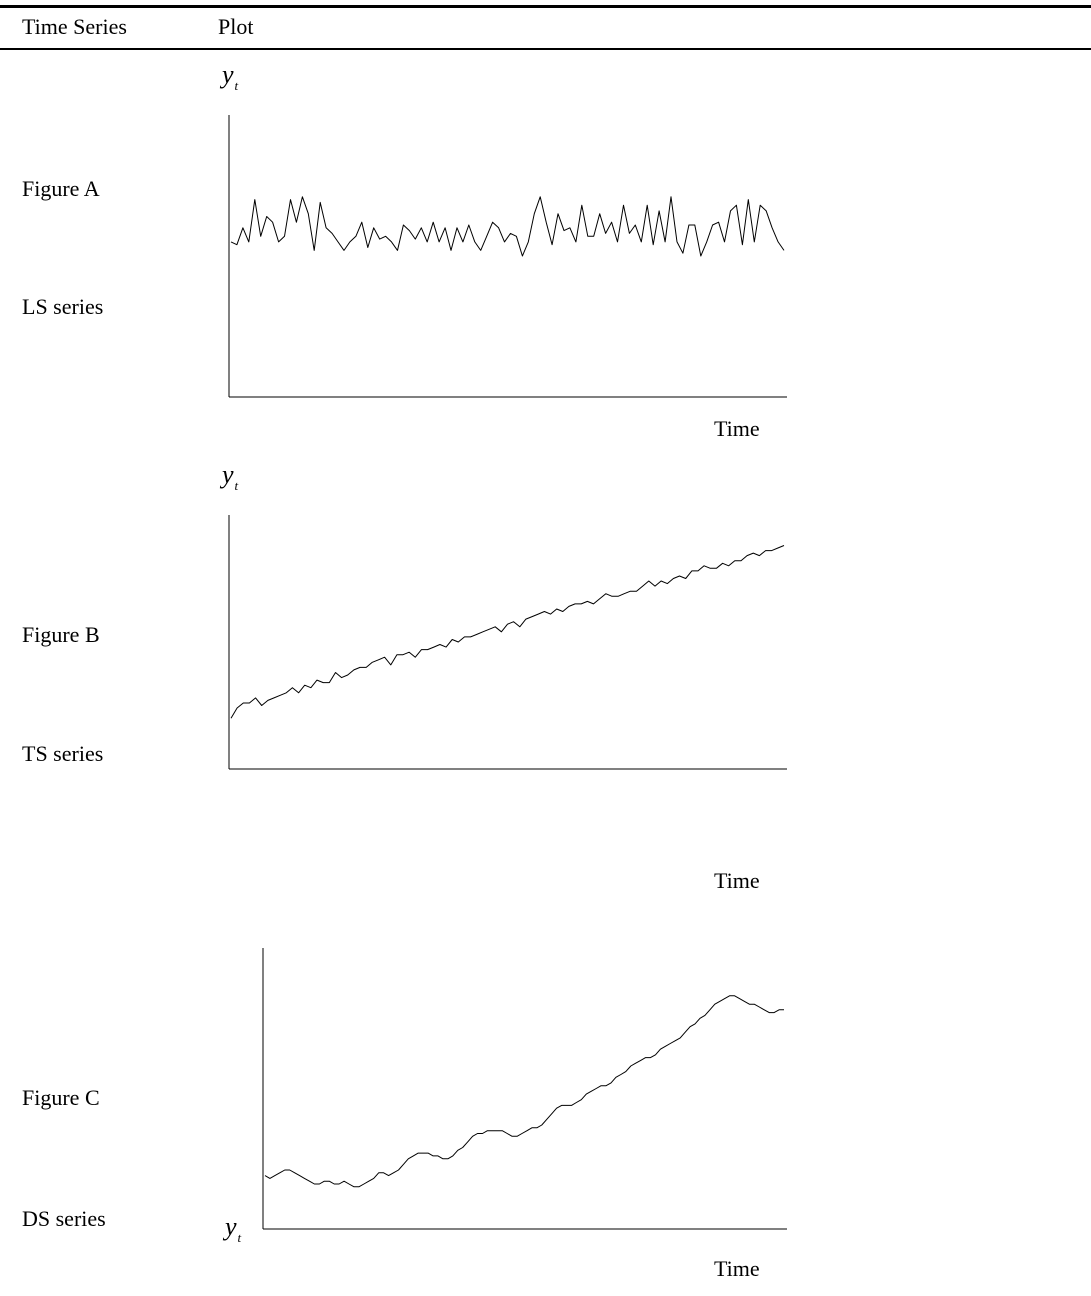 This screenshot has width=1091, height=1296. Describe the element at coordinates (61, 1097) in the screenshot. I see `figure-c-label: Figure C` at that location.